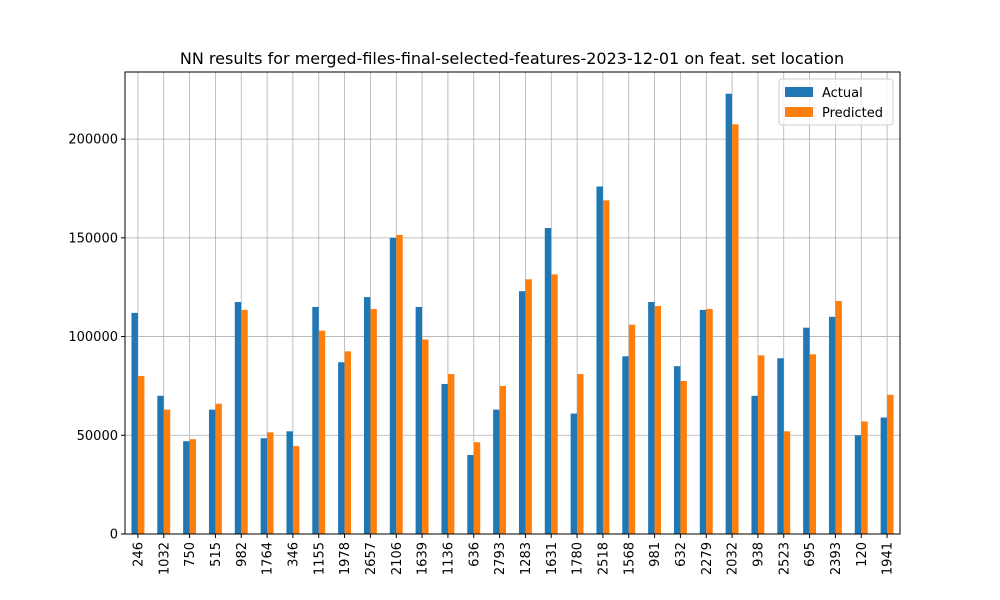 The height and width of the screenshot is (600, 1000). What do you see at coordinates (707, 558) in the screenshot?
I see `x-tick-label: 2279` at bounding box center [707, 558].